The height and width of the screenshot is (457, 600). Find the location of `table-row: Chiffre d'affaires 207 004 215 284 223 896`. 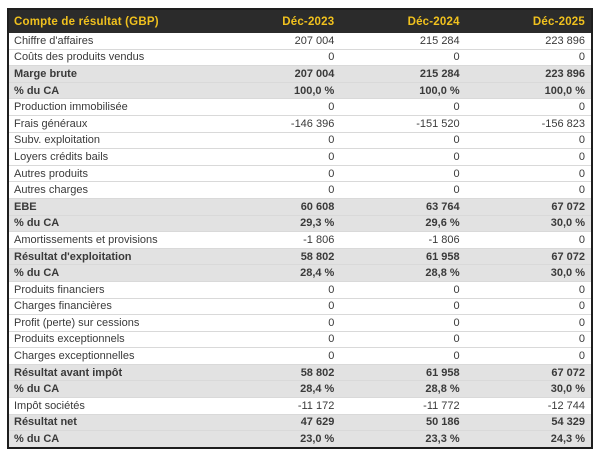

table-row: Chiffre d'affaires 207 004 215 284 223 896 is located at coordinates (300, 41).